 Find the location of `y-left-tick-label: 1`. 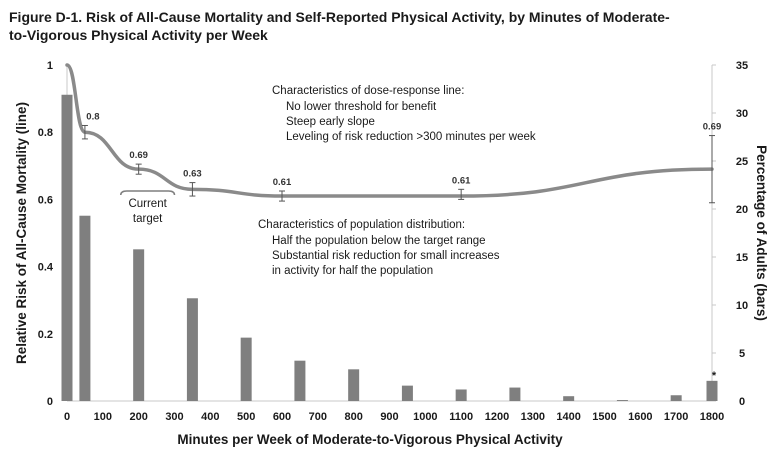

y-left-tick-label: 1 is located at coordinates (50, 66).